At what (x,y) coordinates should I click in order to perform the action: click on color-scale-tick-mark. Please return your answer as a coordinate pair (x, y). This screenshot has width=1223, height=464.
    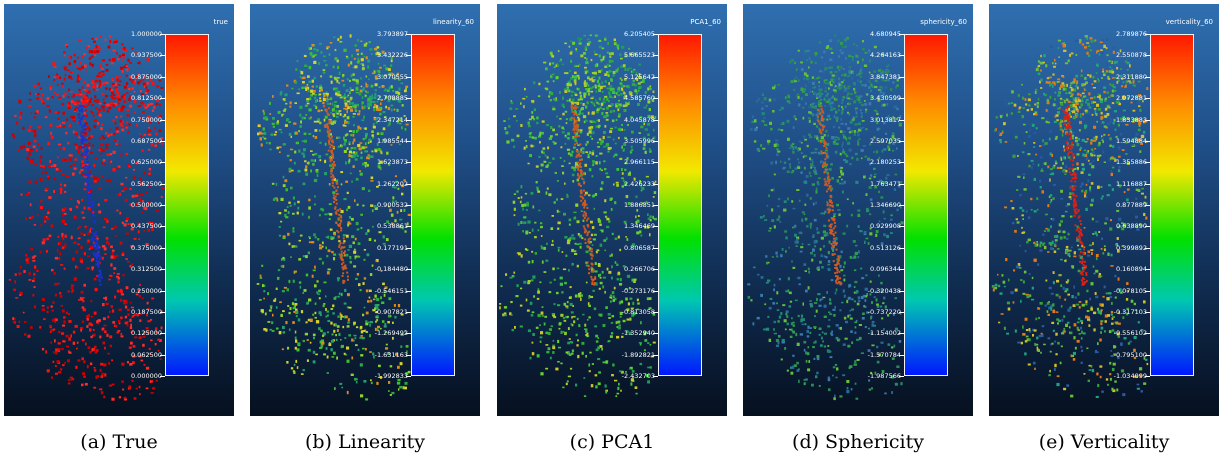
    Looking at the image, I should click on (162, 56).